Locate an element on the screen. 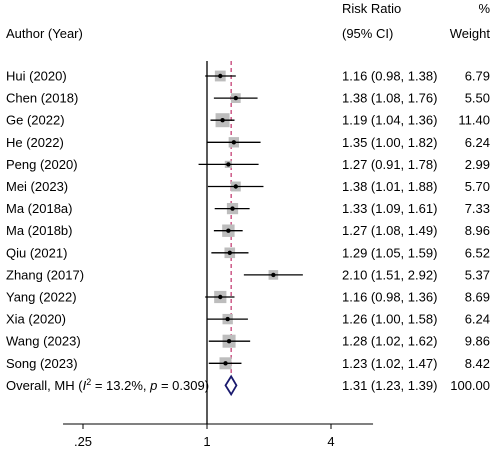 The height and width of the screenshot is (464, 500). study-label: Zhang (2017) is located at coordinates (45, 274).